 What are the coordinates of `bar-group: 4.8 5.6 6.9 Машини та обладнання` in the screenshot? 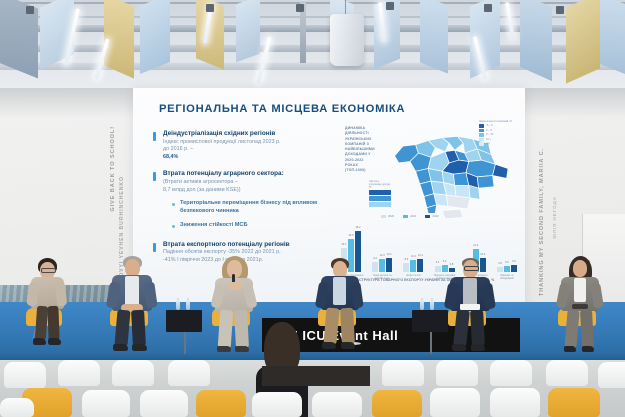 It's located at (506, 252).